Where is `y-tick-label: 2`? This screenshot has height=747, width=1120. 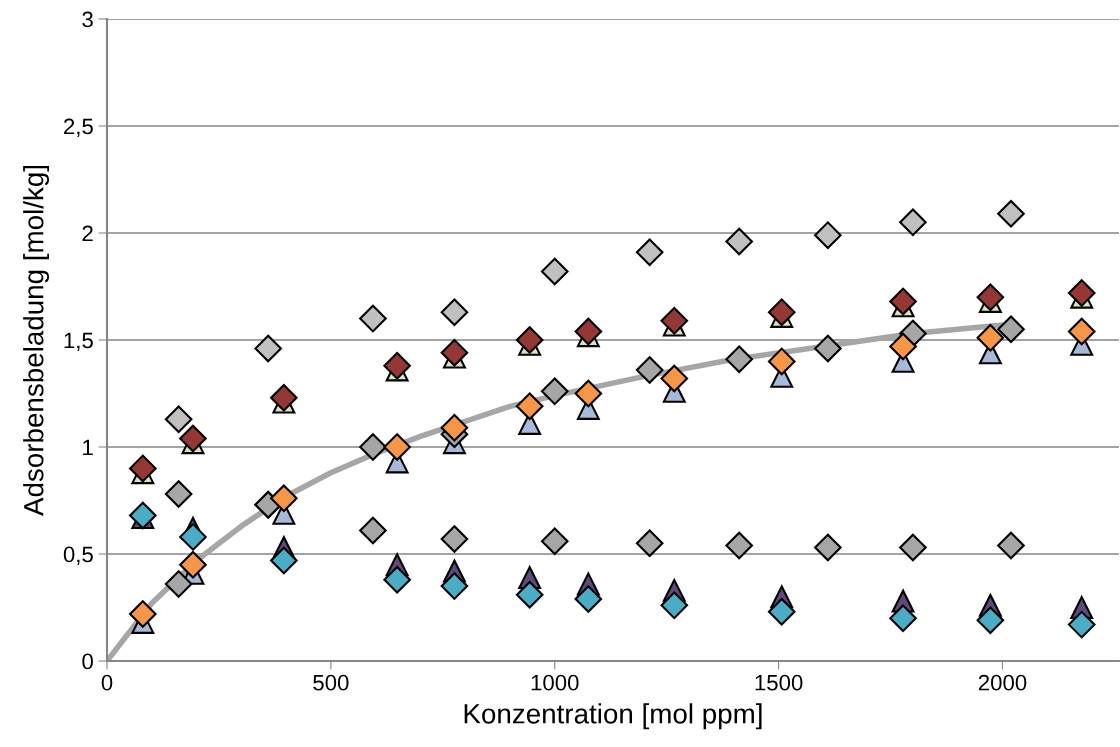
y-tick-label: 2 is located at coordinates (87, 233).